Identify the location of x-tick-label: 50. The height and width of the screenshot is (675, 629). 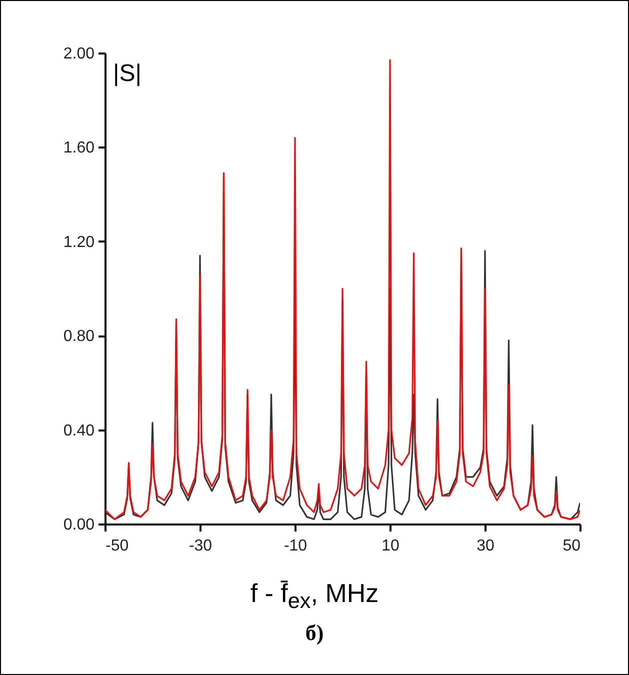
(571, 546).